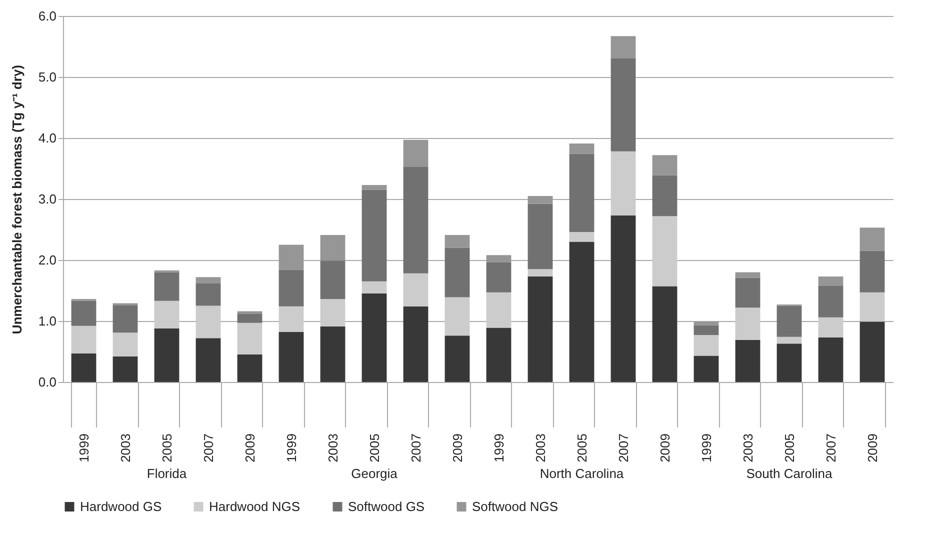  I want to click on y-tick-label: 3.0, so click(47, 199).